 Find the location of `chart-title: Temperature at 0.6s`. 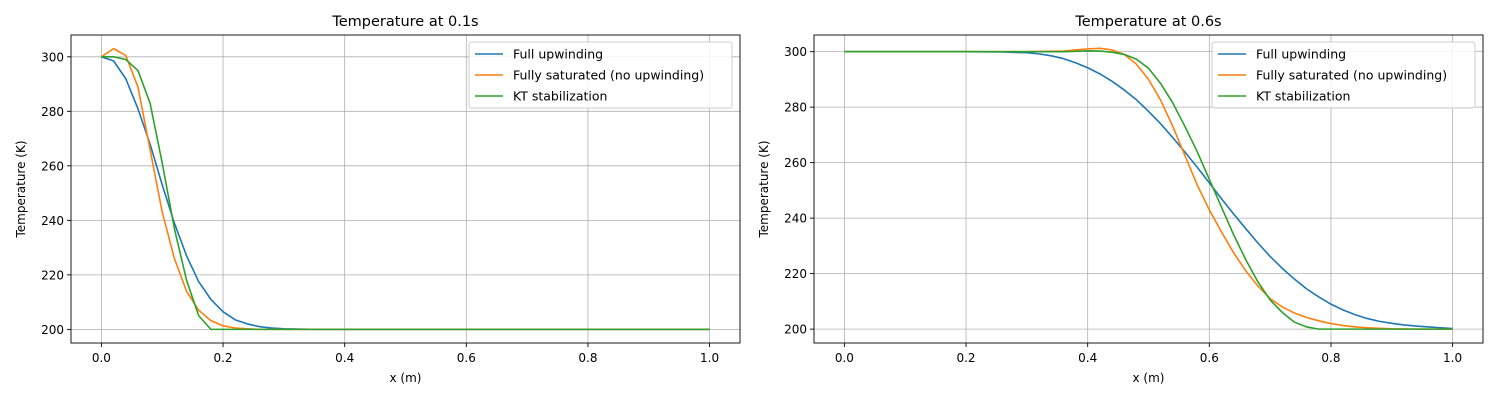

chart-title: Temperature at 0.6s is located at coordinates (1147, 22).